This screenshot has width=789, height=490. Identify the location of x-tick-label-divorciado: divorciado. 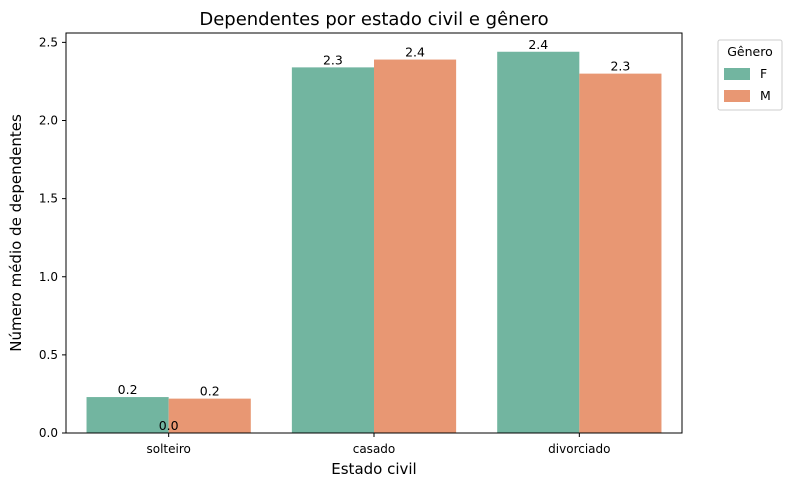
(579, 449).